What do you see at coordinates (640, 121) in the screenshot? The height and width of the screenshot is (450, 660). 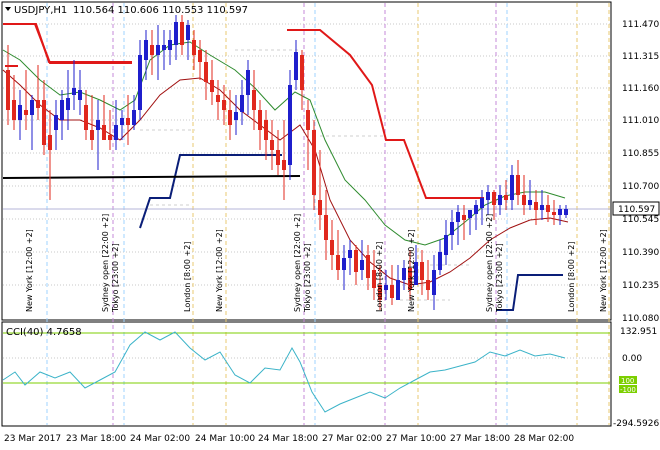 I see `price-tick: 111.010` at bounding box center [640, 121].